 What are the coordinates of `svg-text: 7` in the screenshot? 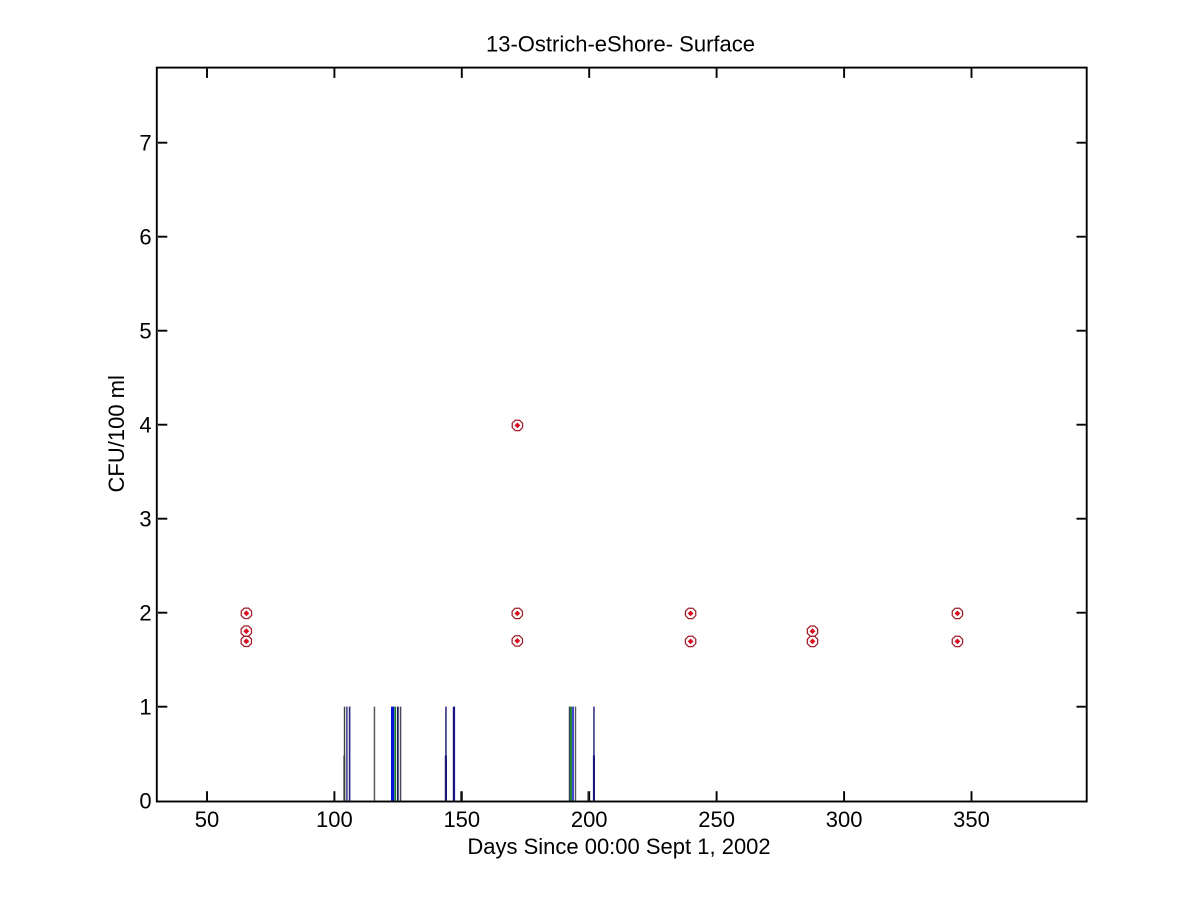 It's located at (145, 143).